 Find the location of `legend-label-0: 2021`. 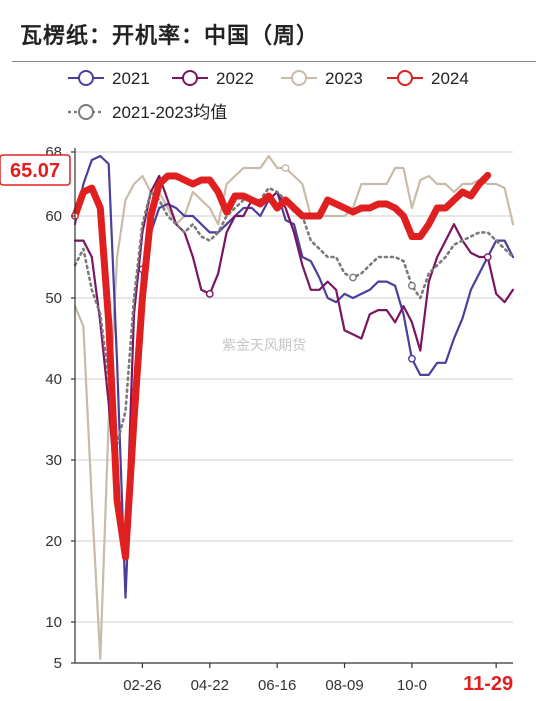

legend-label-0: 2021 is located at coordinates (131, 78).